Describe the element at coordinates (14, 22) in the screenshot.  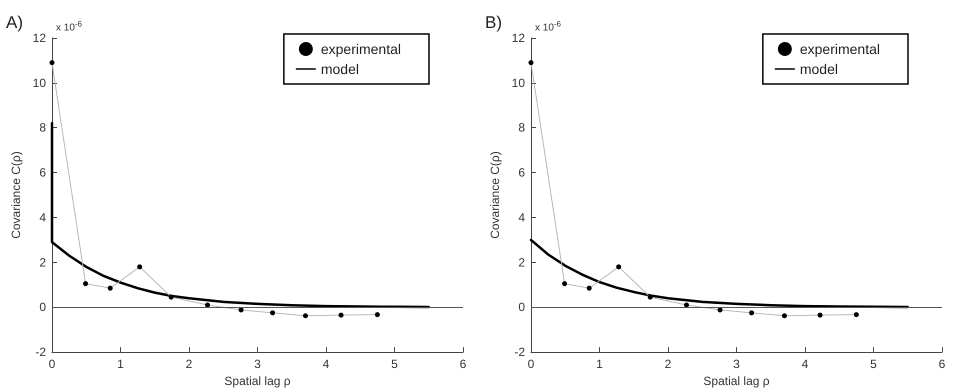
I see `text: A)` at that location.